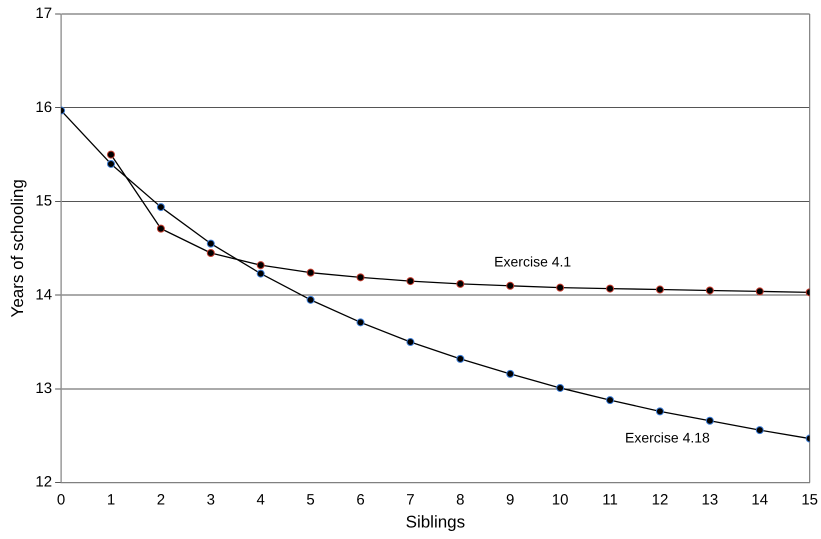 Image resolution: width=821 pixels, height=539 pixels. Describe the element at coordinates (533, 261) in the screenshot. I see `series-label: Exercise 4.1` at that location.